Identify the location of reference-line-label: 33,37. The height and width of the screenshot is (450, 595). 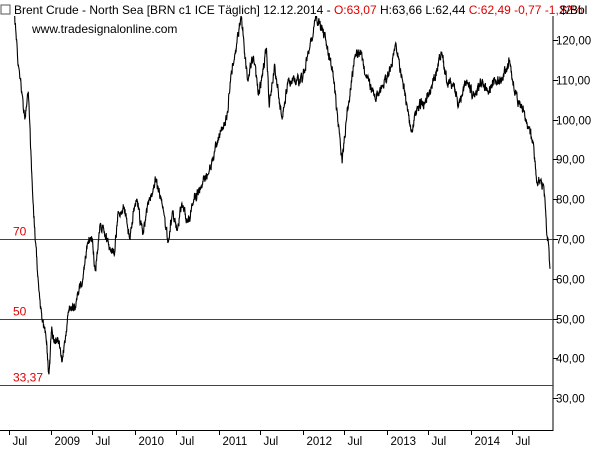
(28, 378).